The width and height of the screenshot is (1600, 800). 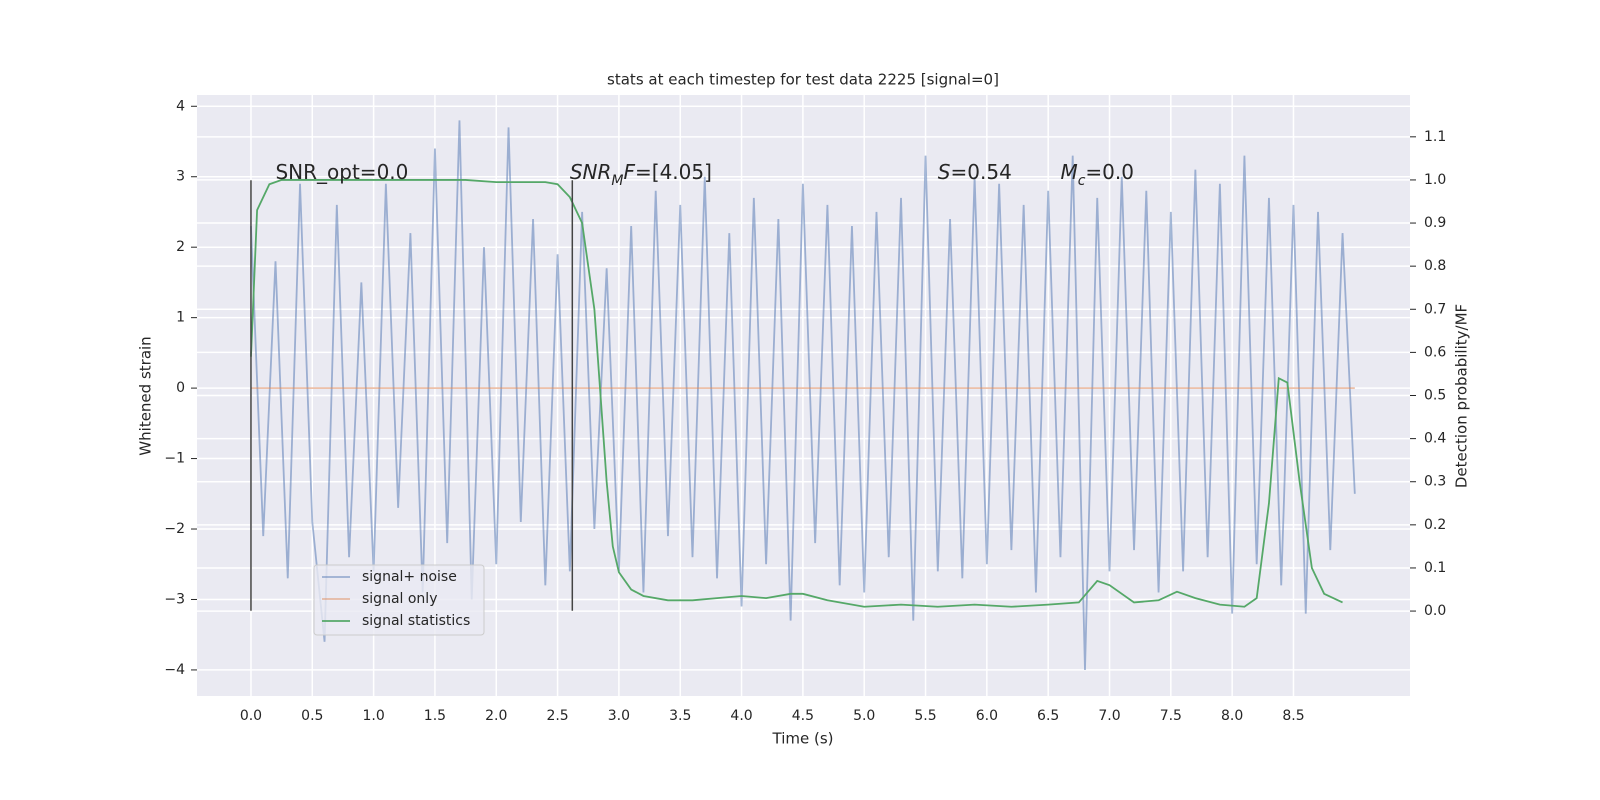 I want to click on annotation-part: =[4.05], so click(x=673, y=172).